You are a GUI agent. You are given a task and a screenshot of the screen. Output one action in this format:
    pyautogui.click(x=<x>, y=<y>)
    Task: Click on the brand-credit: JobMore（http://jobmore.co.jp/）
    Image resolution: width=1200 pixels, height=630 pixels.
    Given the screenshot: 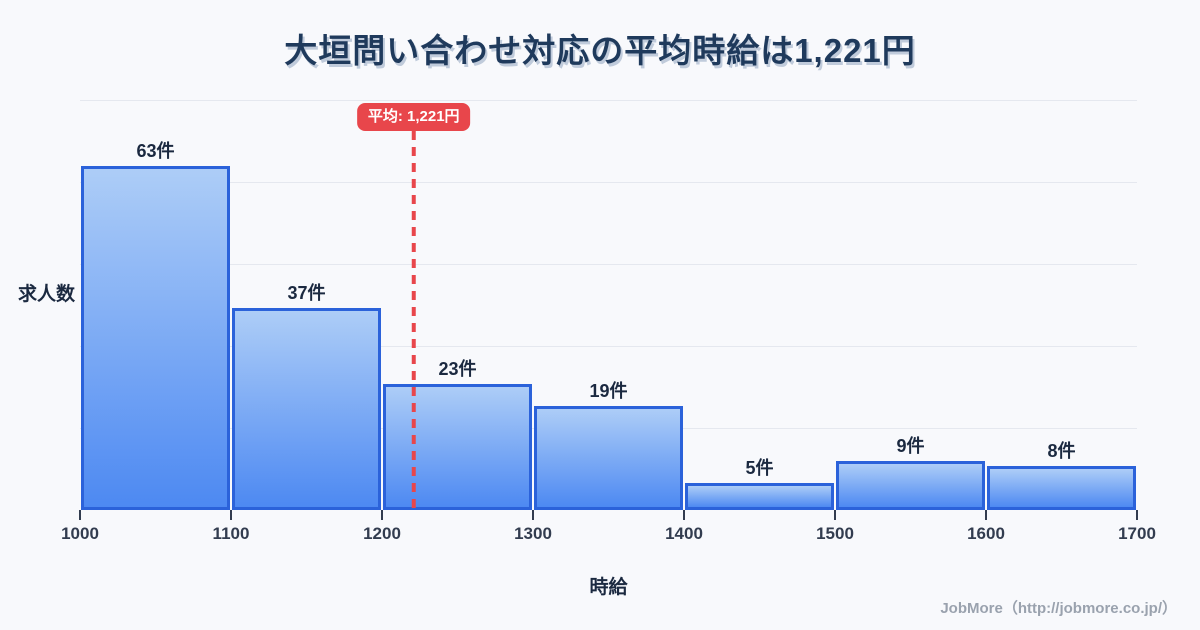 What is the action you would take?
    pyautogui.click(x=1058, y=608)
    